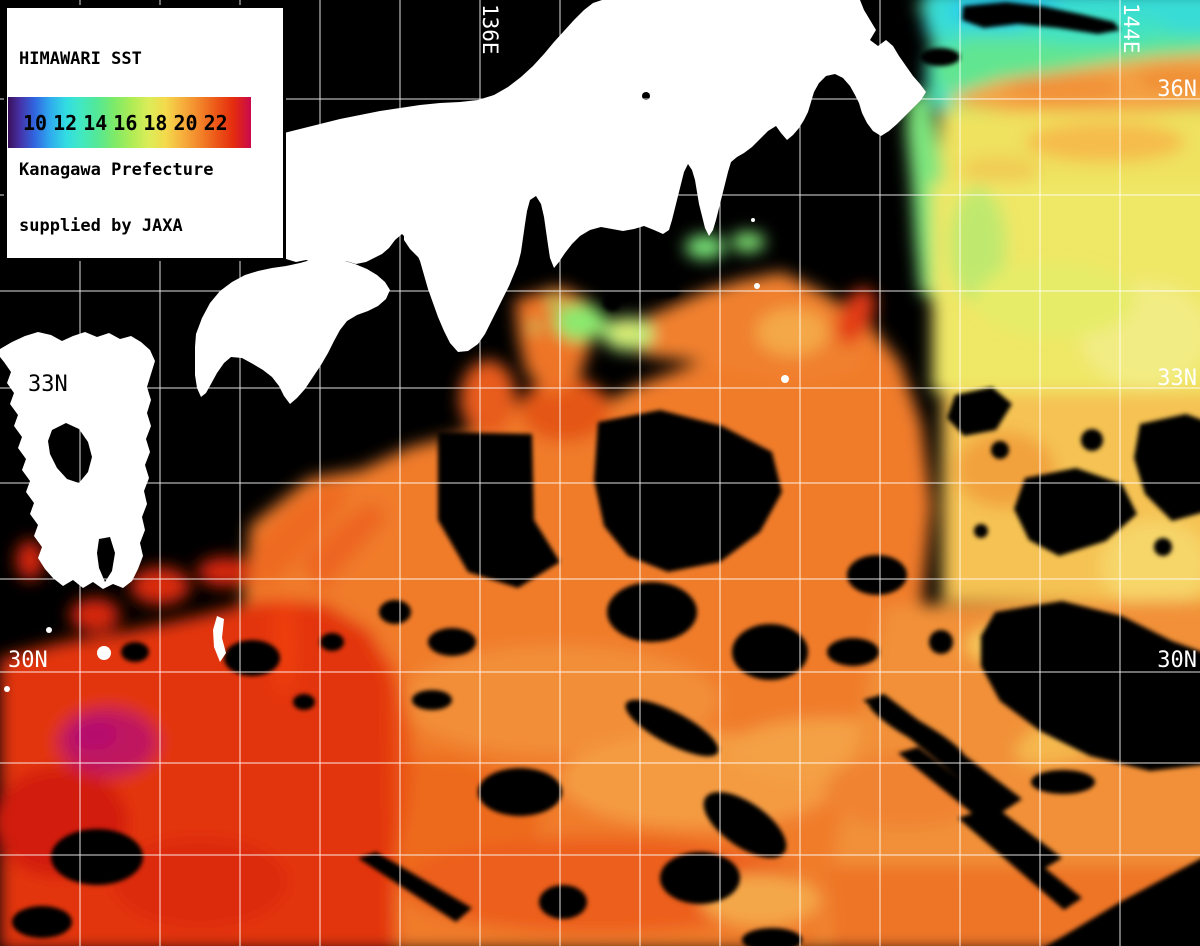  I want to click on sw-island-chain, so click(219, 639).